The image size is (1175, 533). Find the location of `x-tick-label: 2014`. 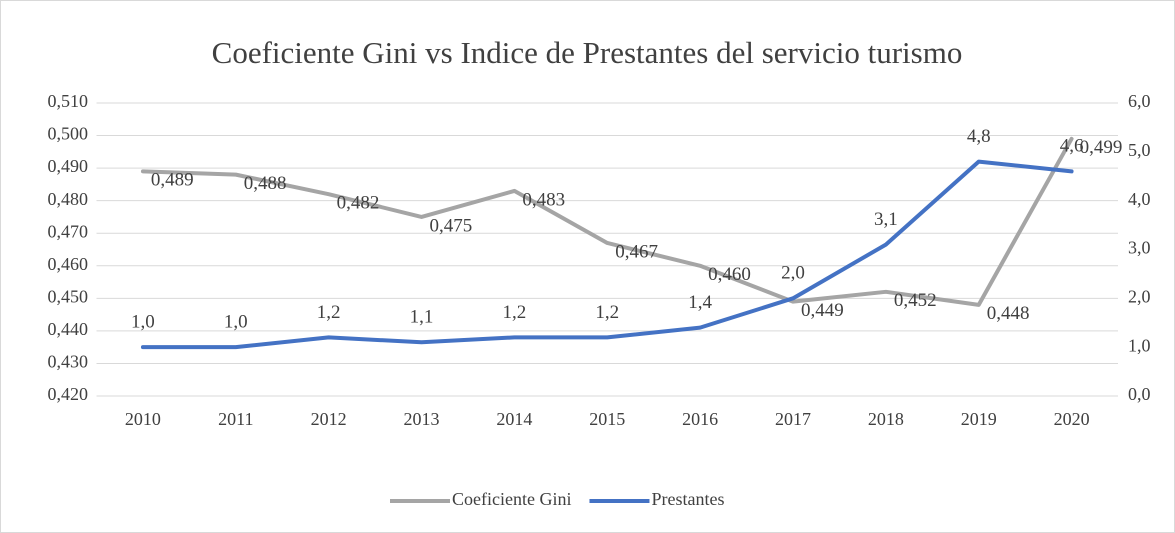

x-tick-label: 2014 is located at coordinates (514, 419).